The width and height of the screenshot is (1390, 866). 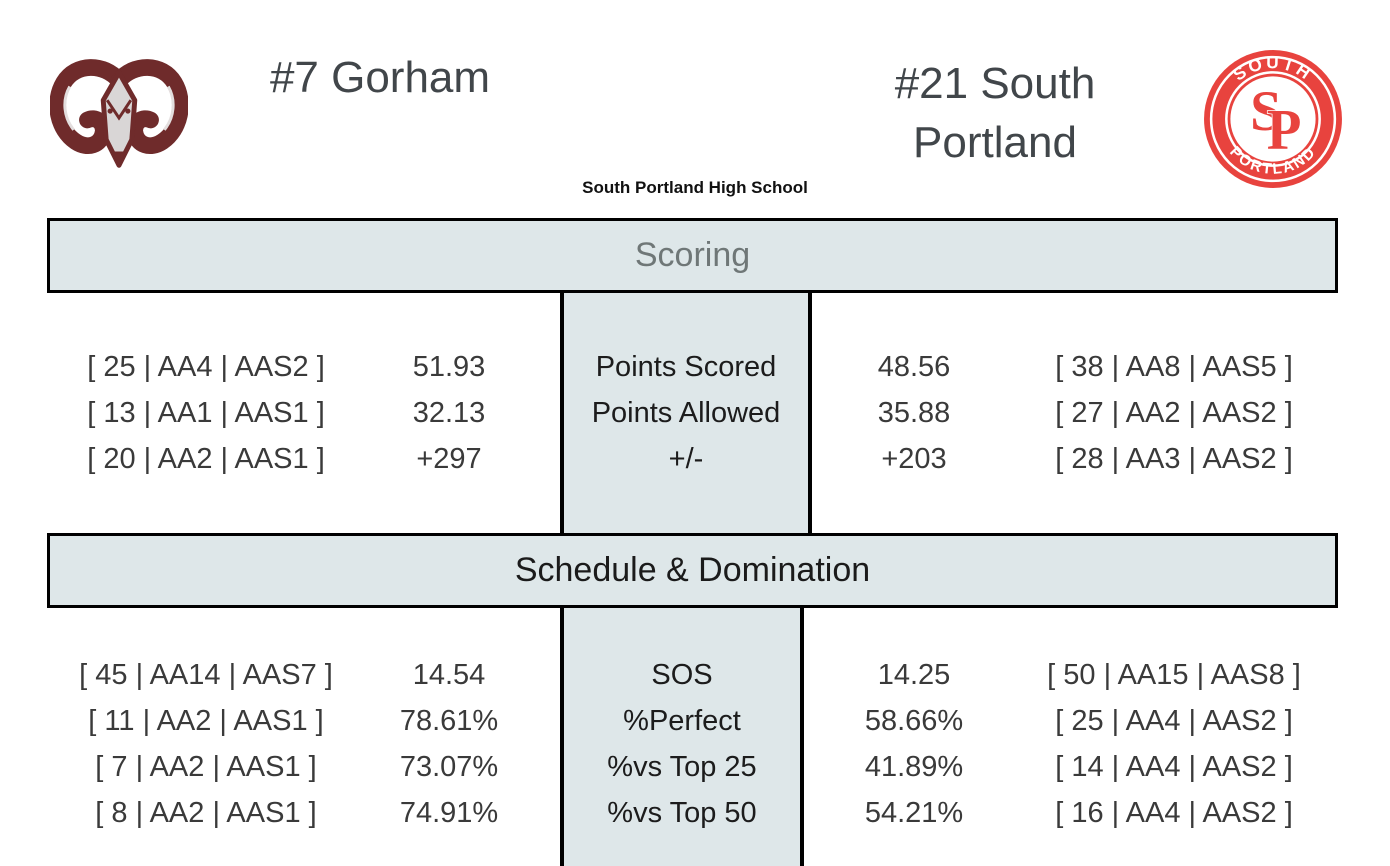 I want to click on metric-label: Points Allowed, so click(x=686, y=413).